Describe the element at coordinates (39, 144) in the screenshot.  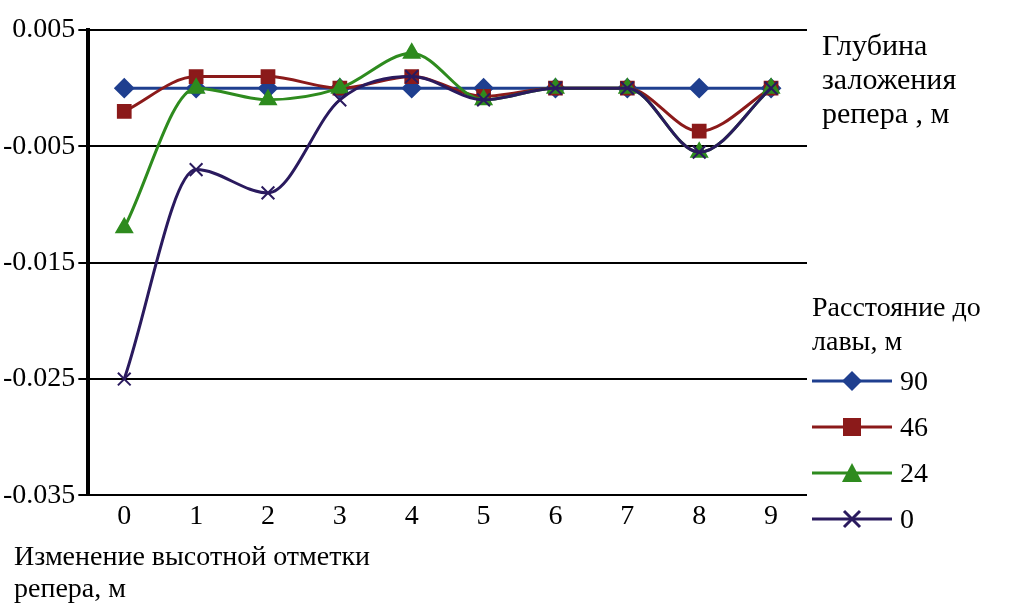
I see `y-tick-label: -0.005` at that location.